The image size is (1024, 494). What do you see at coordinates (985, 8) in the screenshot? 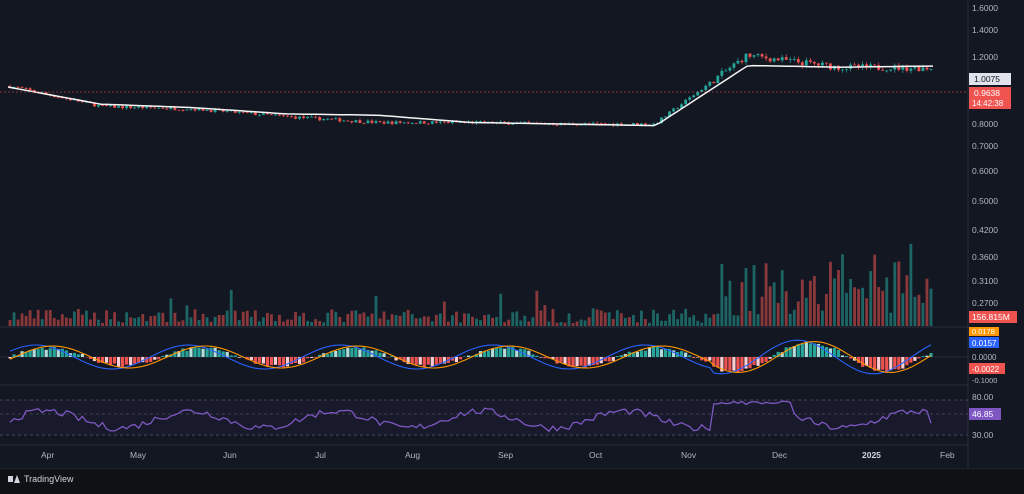
I see `price-tick: 1.6000` at bounding box center [985, 8].